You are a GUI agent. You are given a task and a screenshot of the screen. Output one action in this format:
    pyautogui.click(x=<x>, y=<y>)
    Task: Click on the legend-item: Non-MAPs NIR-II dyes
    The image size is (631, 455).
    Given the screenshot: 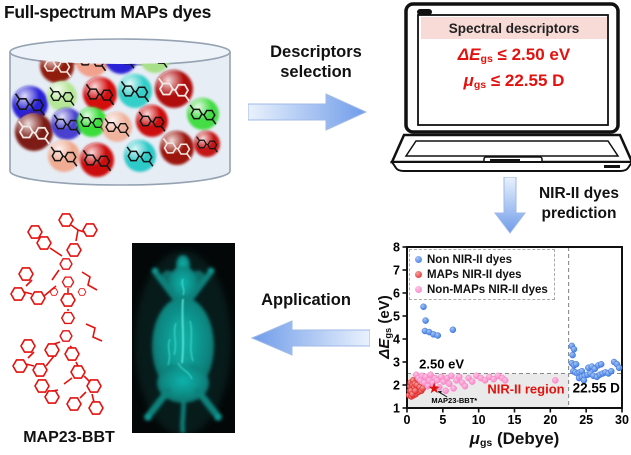 What is the action you would take?
    pyautogui.click(x=481, y=289)
    